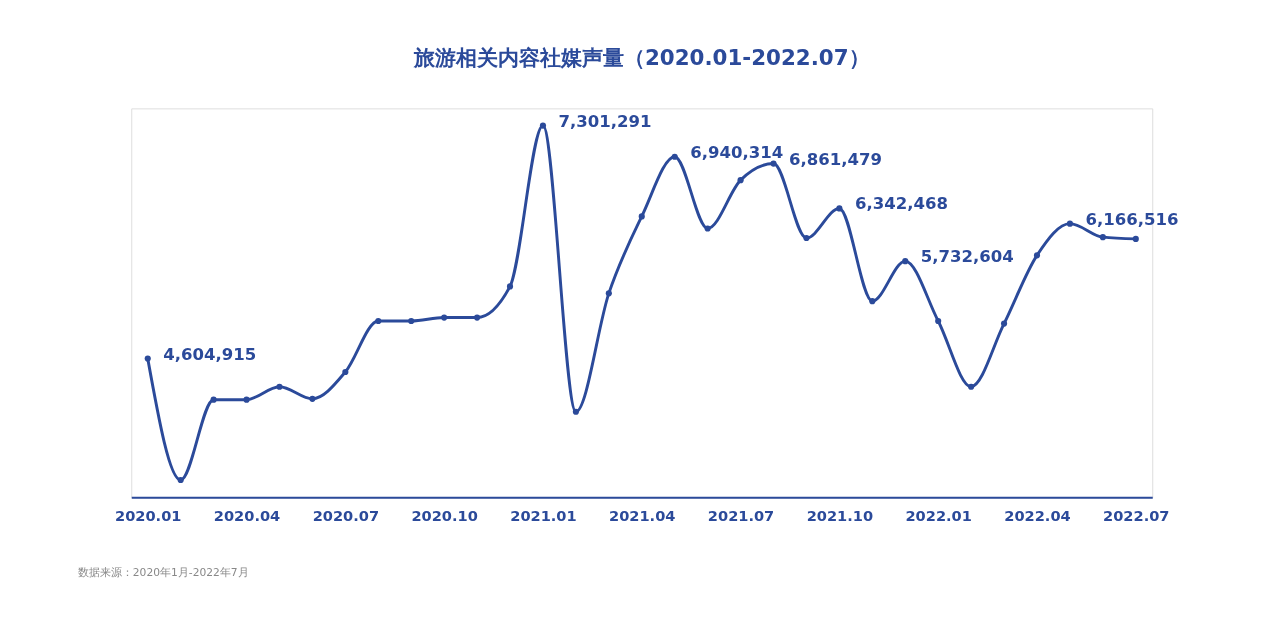 The height and width of the screenshot is (624, 1267). Describe the element at coordinates (1132, 219) in the screenshot. I see `data-label: 6,166,516` at that location.